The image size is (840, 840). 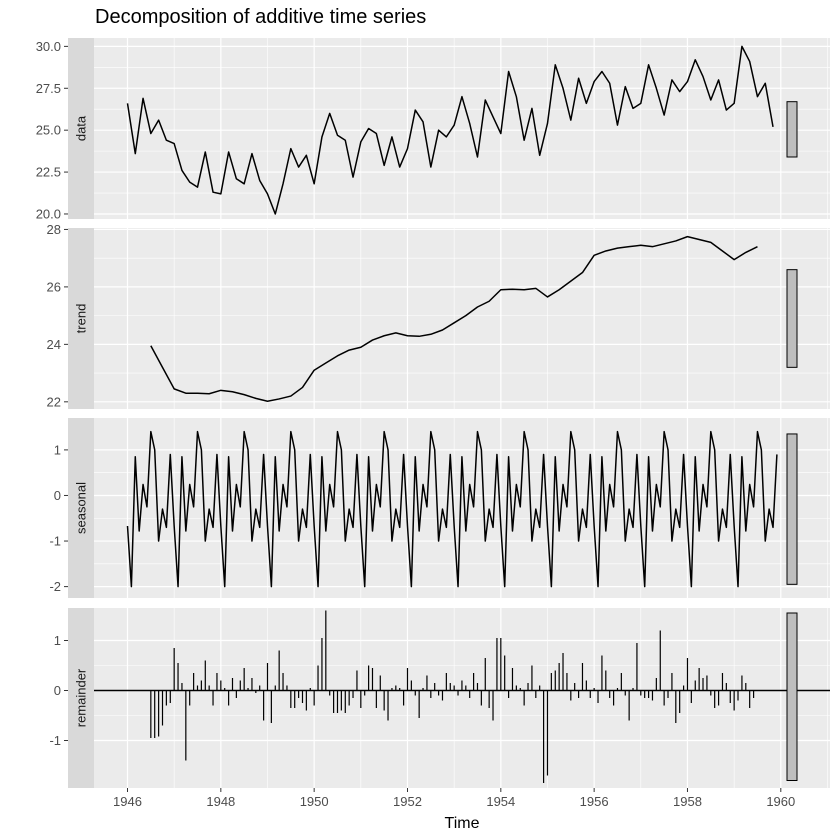 What do you see at coordinates (48, 130) in the screenshot?
I see `y-tick-label-data: 25.0` at bounding box center [48, 130].